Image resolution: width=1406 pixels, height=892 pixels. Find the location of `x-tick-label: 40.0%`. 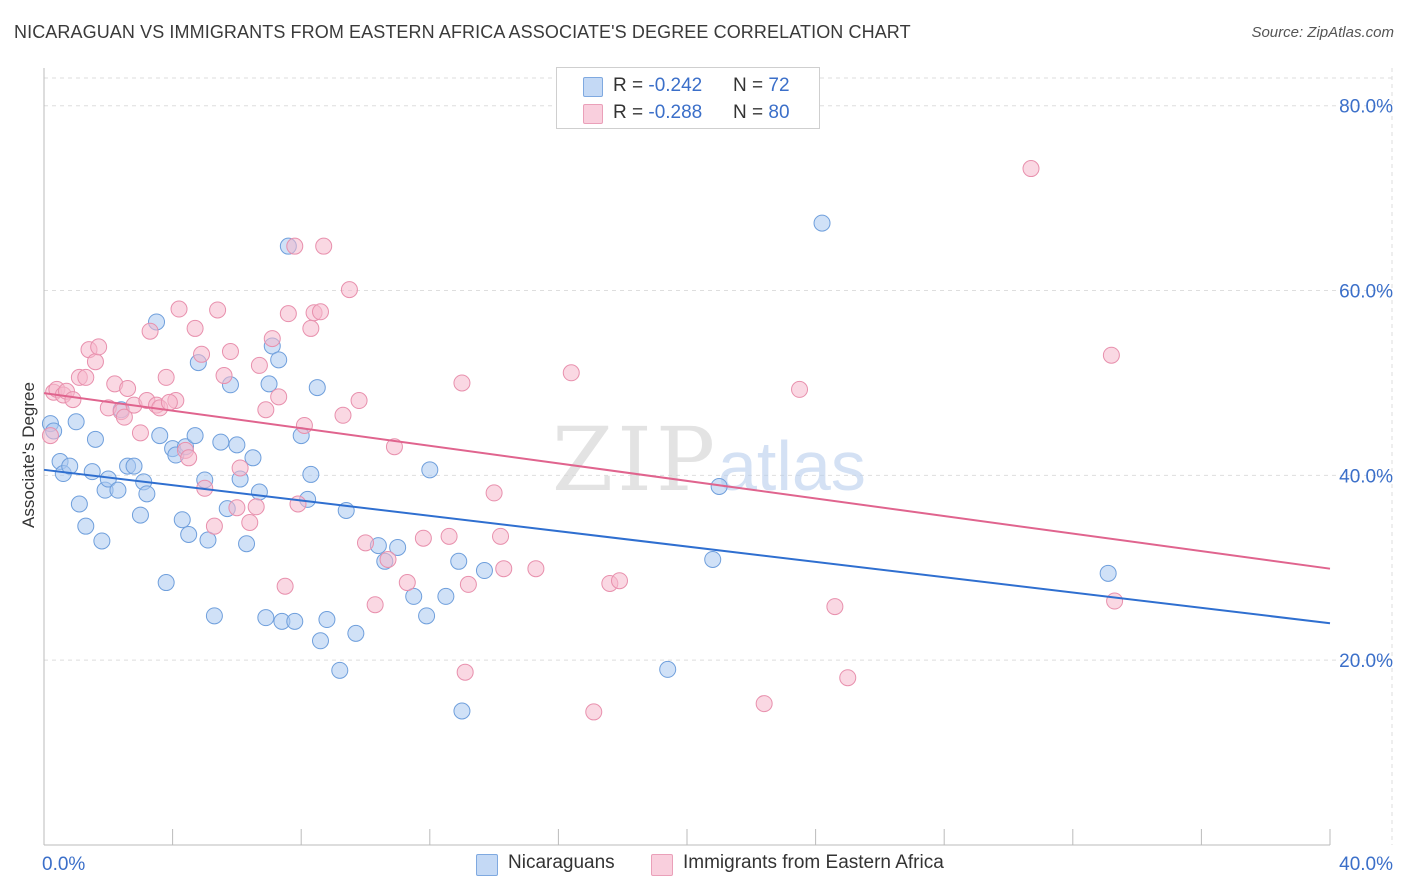

x-tick-label: 40.0% is located at coordinates (1366, 864).